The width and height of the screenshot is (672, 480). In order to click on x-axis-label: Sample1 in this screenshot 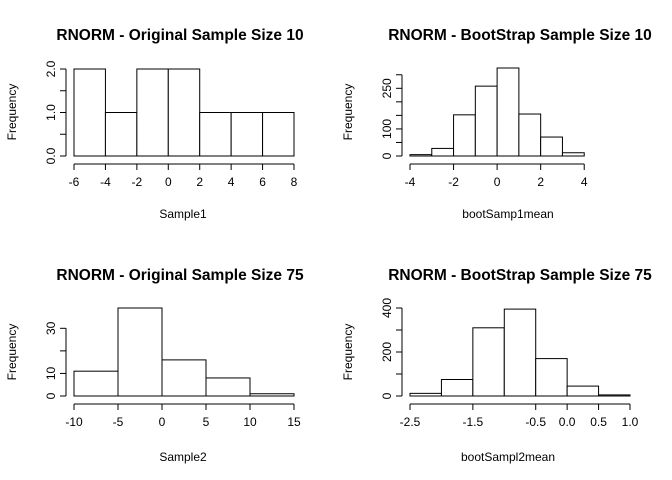, I will do `click(183, 214)`.